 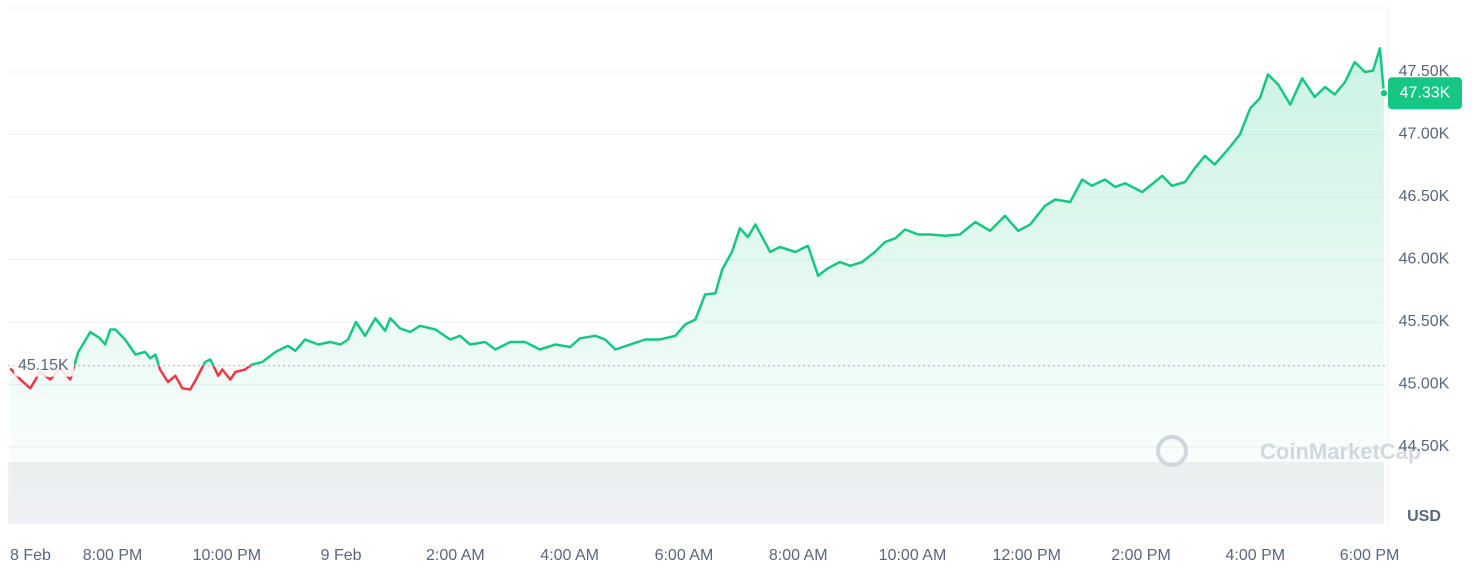 I want to click on y-tick-label: 47.00K, so click(x=1424, y=134).